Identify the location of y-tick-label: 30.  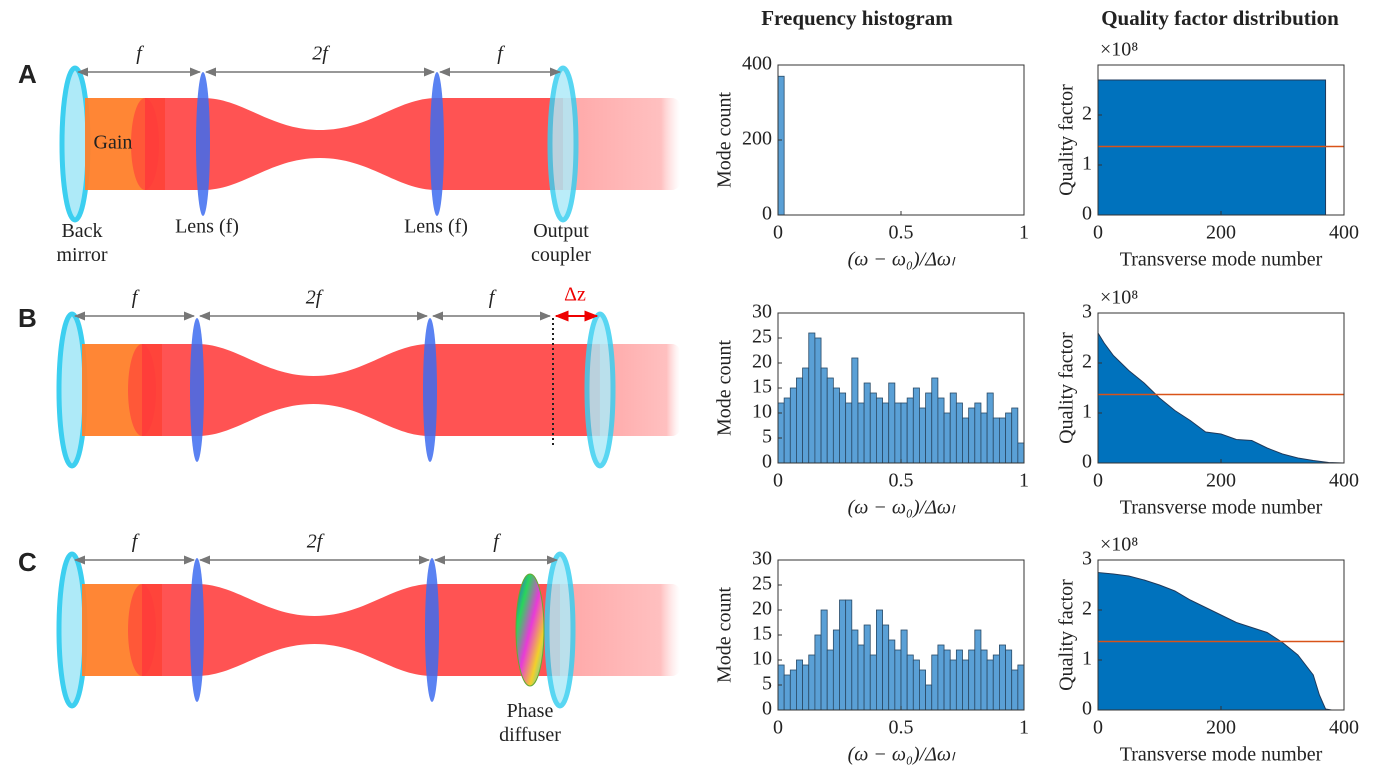
(762, 312).